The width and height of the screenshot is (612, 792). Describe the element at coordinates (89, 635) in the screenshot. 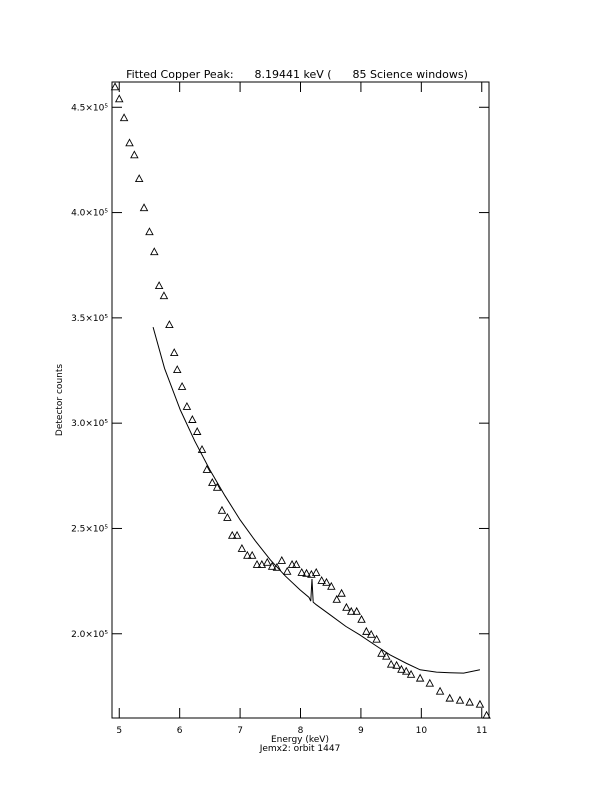

I see `y-tick-label: 2.0×10⁵` at that location.